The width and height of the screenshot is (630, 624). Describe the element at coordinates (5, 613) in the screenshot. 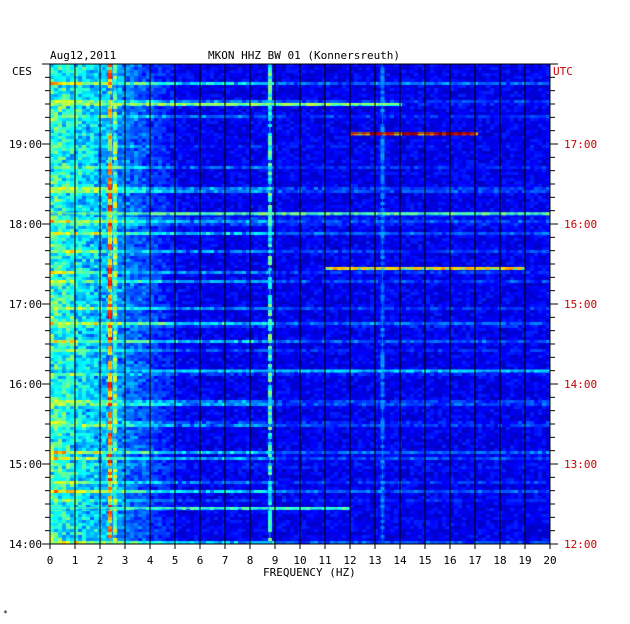

I see `corner-mark: *` at that location.